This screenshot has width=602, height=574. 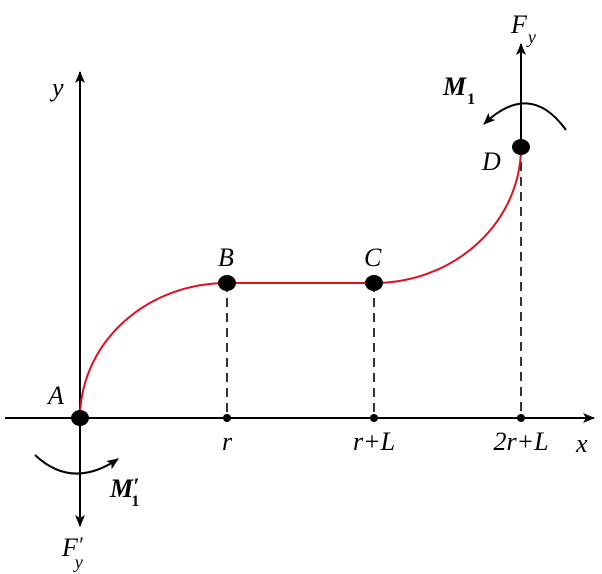 I want to click on tick-label-r: r, so click(x=227, y=441).